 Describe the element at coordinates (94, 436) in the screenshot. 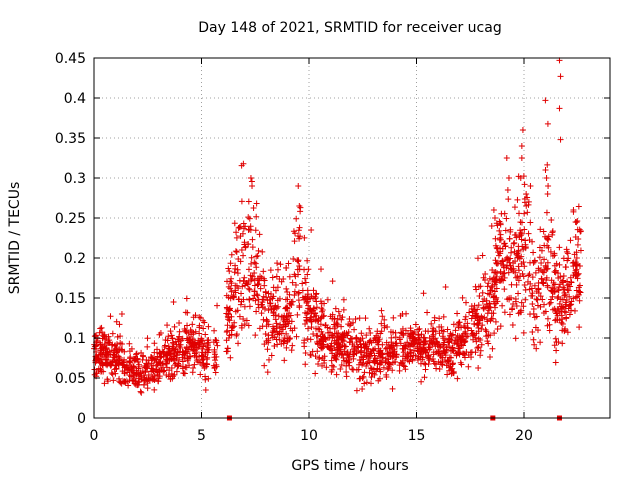

I see `x-tick-label: 0` at that location.